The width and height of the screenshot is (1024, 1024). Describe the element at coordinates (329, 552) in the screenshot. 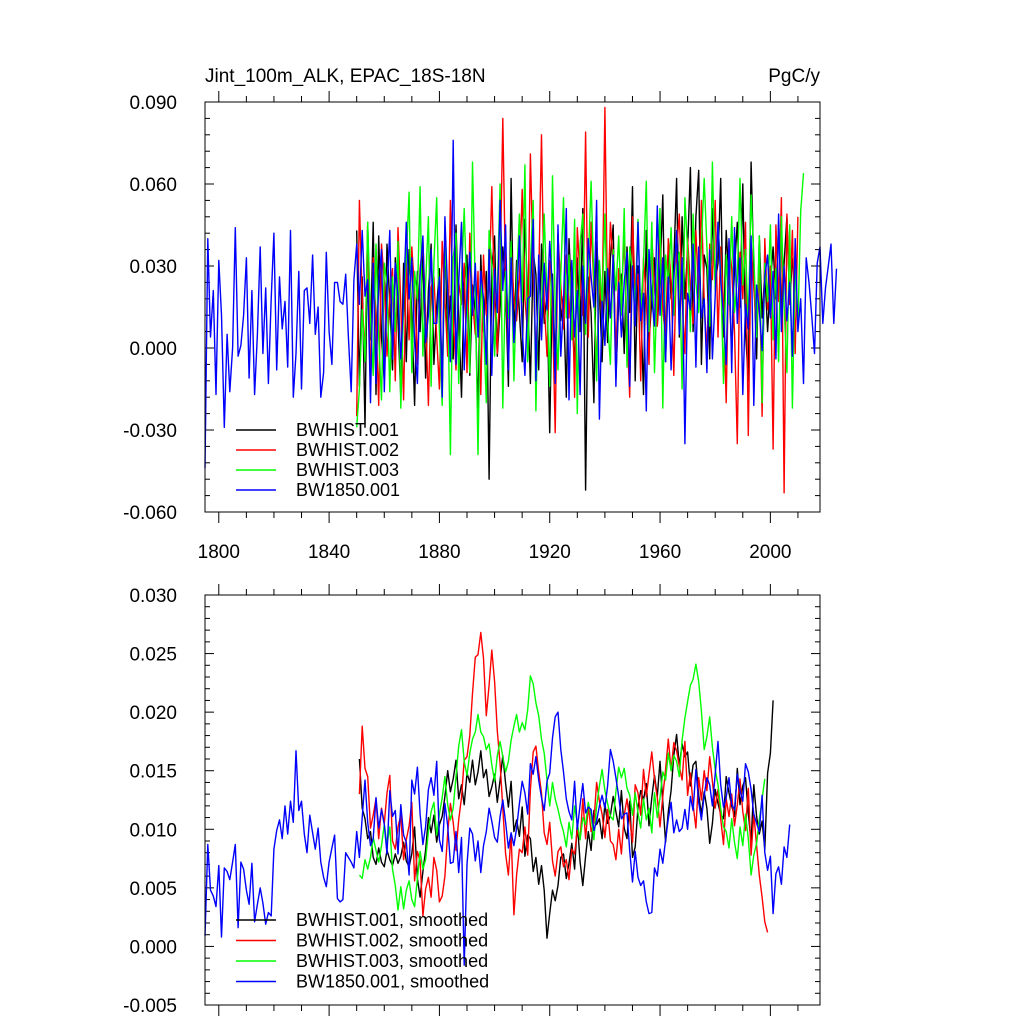

I see `x-tick-label: 1840` at that location.